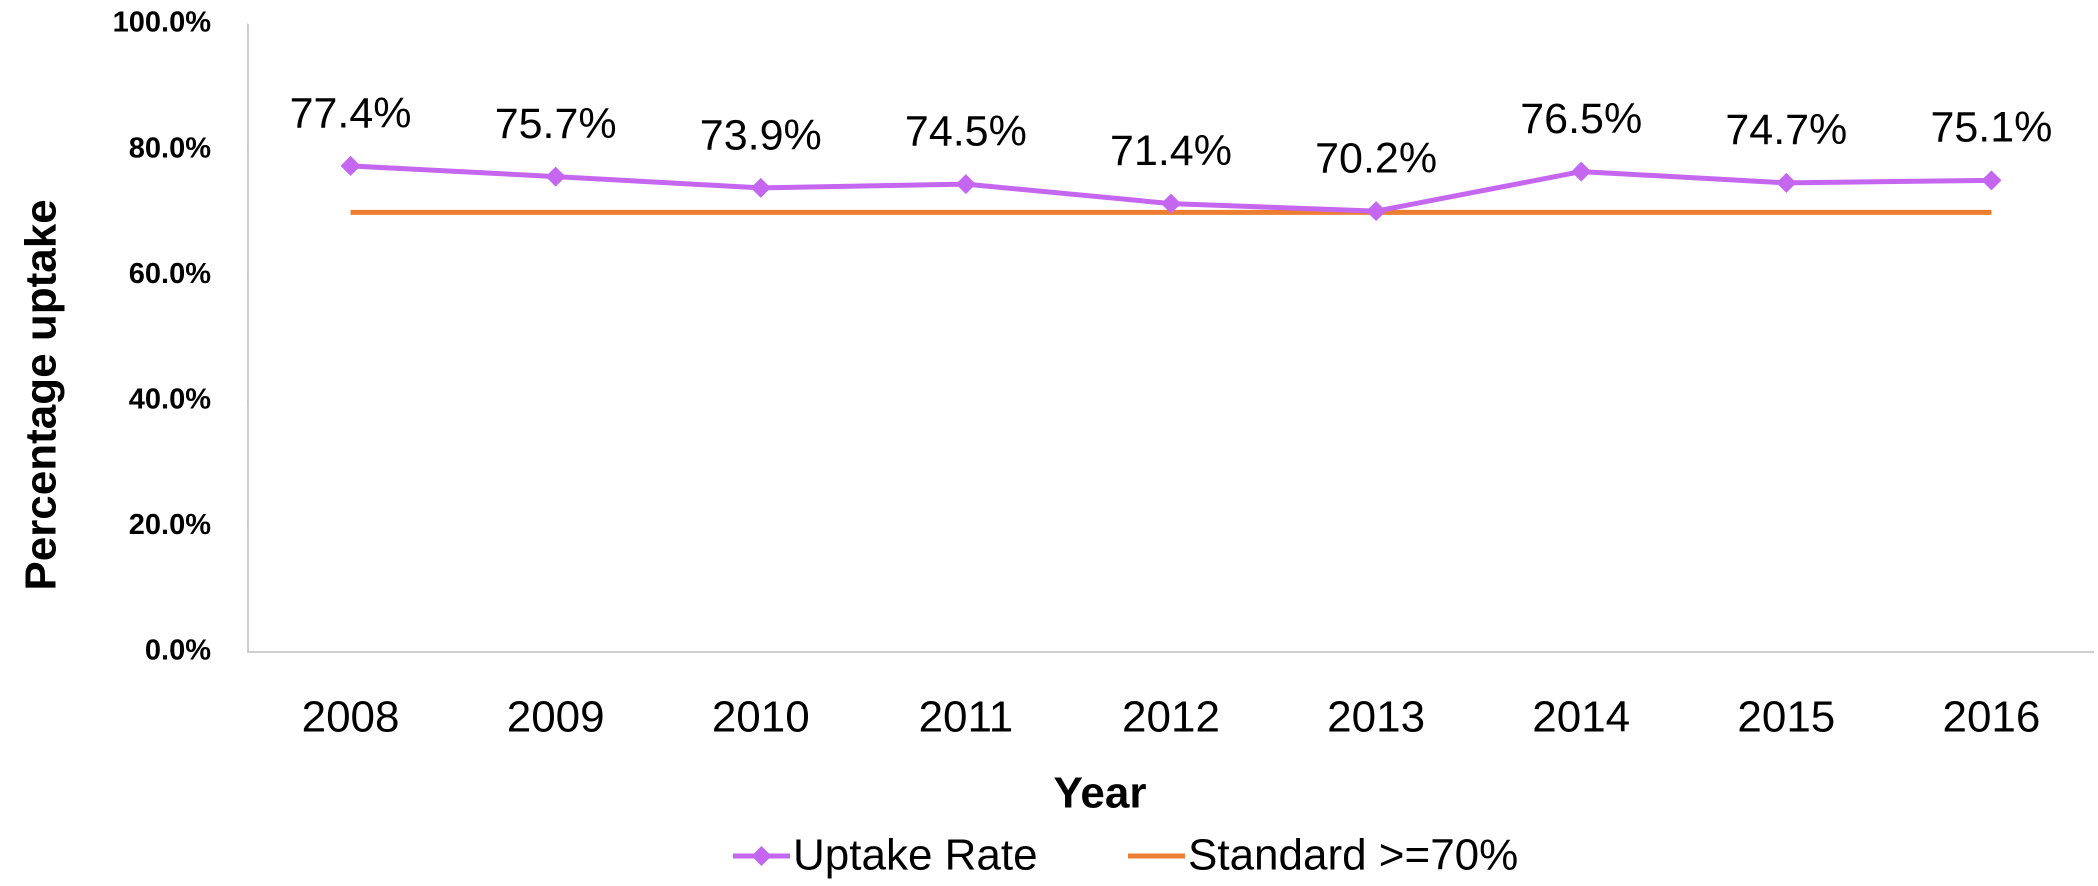 The width and height of the screenshot is (2098, 886). I want to click on legend-label: Uptake Rate, so click(915, 855).